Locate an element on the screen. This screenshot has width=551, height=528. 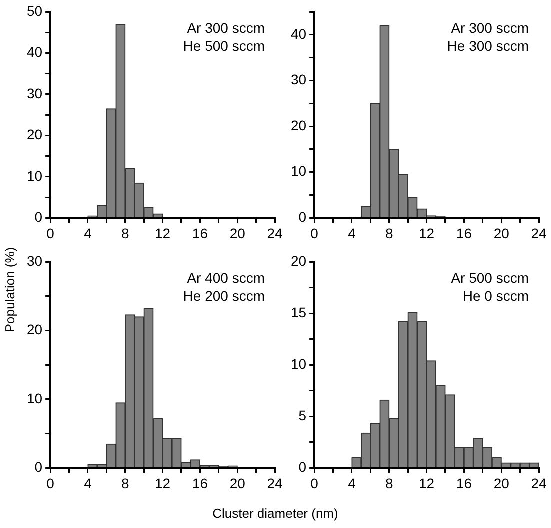
y-axis-title: Population (%) is located at coordinates (10, 290).